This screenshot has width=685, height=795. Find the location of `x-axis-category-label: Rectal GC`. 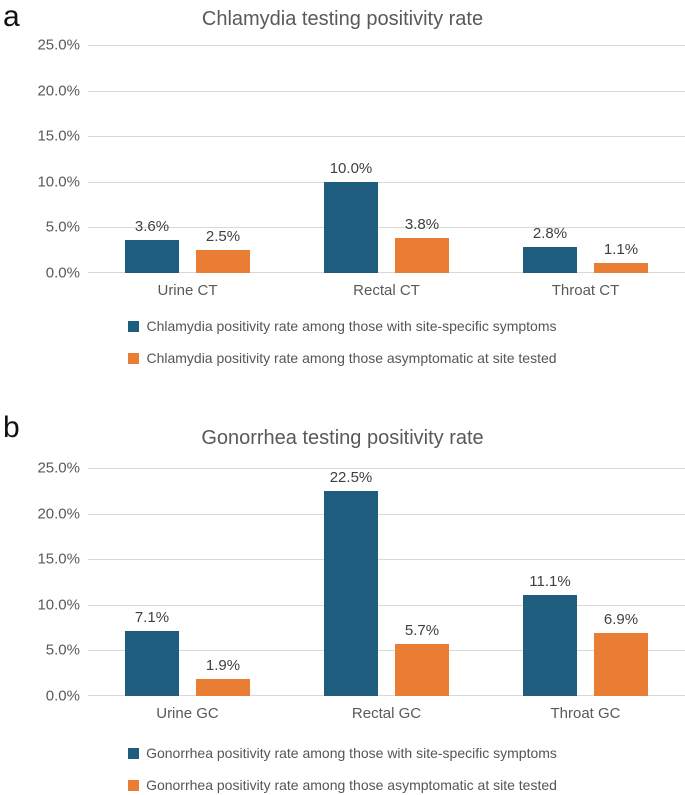

x-axis-category-label: Rectal GC is located at coordinates (386, 713).